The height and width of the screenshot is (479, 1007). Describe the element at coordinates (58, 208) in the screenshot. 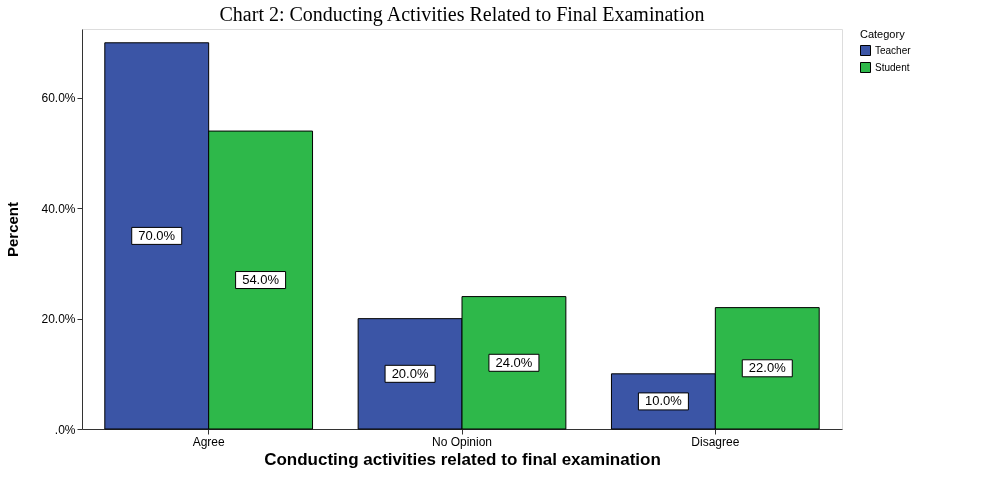

I see `y-tick-label: 40.0%` at that location.